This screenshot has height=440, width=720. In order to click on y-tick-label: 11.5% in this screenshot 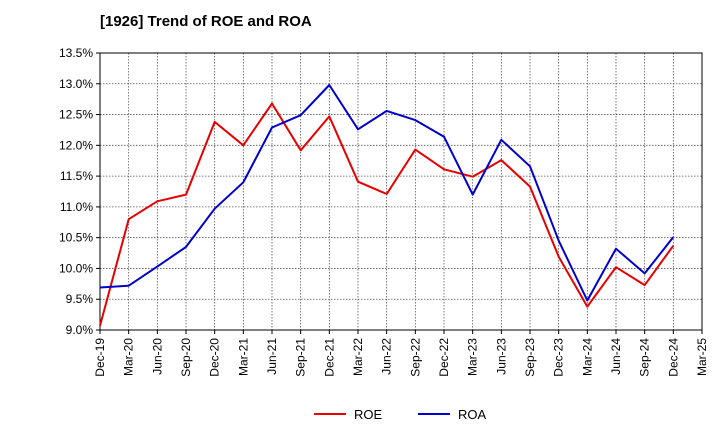, I will do `click(76, 176)`.